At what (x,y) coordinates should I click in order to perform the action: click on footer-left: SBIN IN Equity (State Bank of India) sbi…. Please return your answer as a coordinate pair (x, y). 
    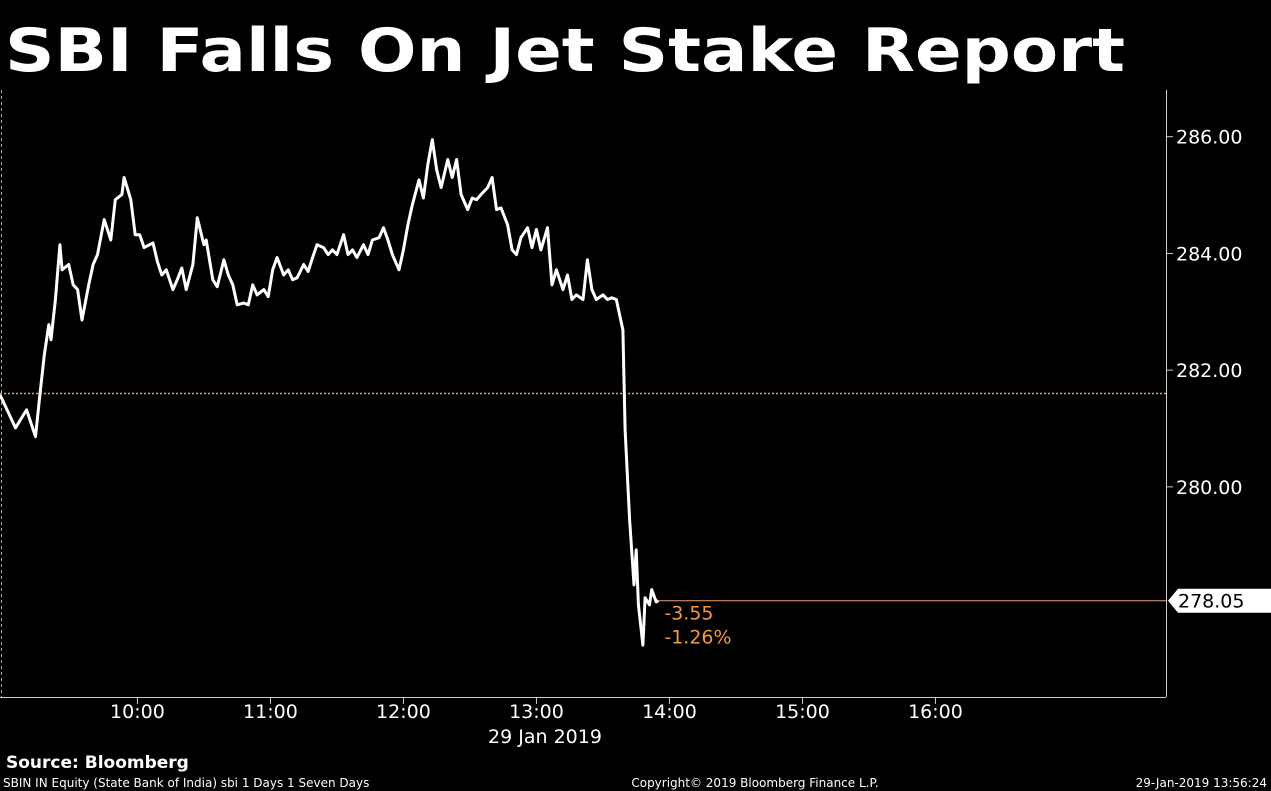
    Looking at the image, I should click on (186, 783).